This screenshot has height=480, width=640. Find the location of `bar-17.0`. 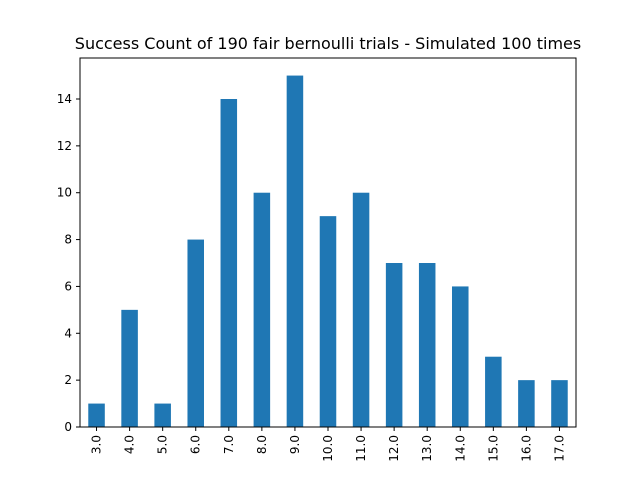

bar-17.0 is located at coordinates (559, 403).